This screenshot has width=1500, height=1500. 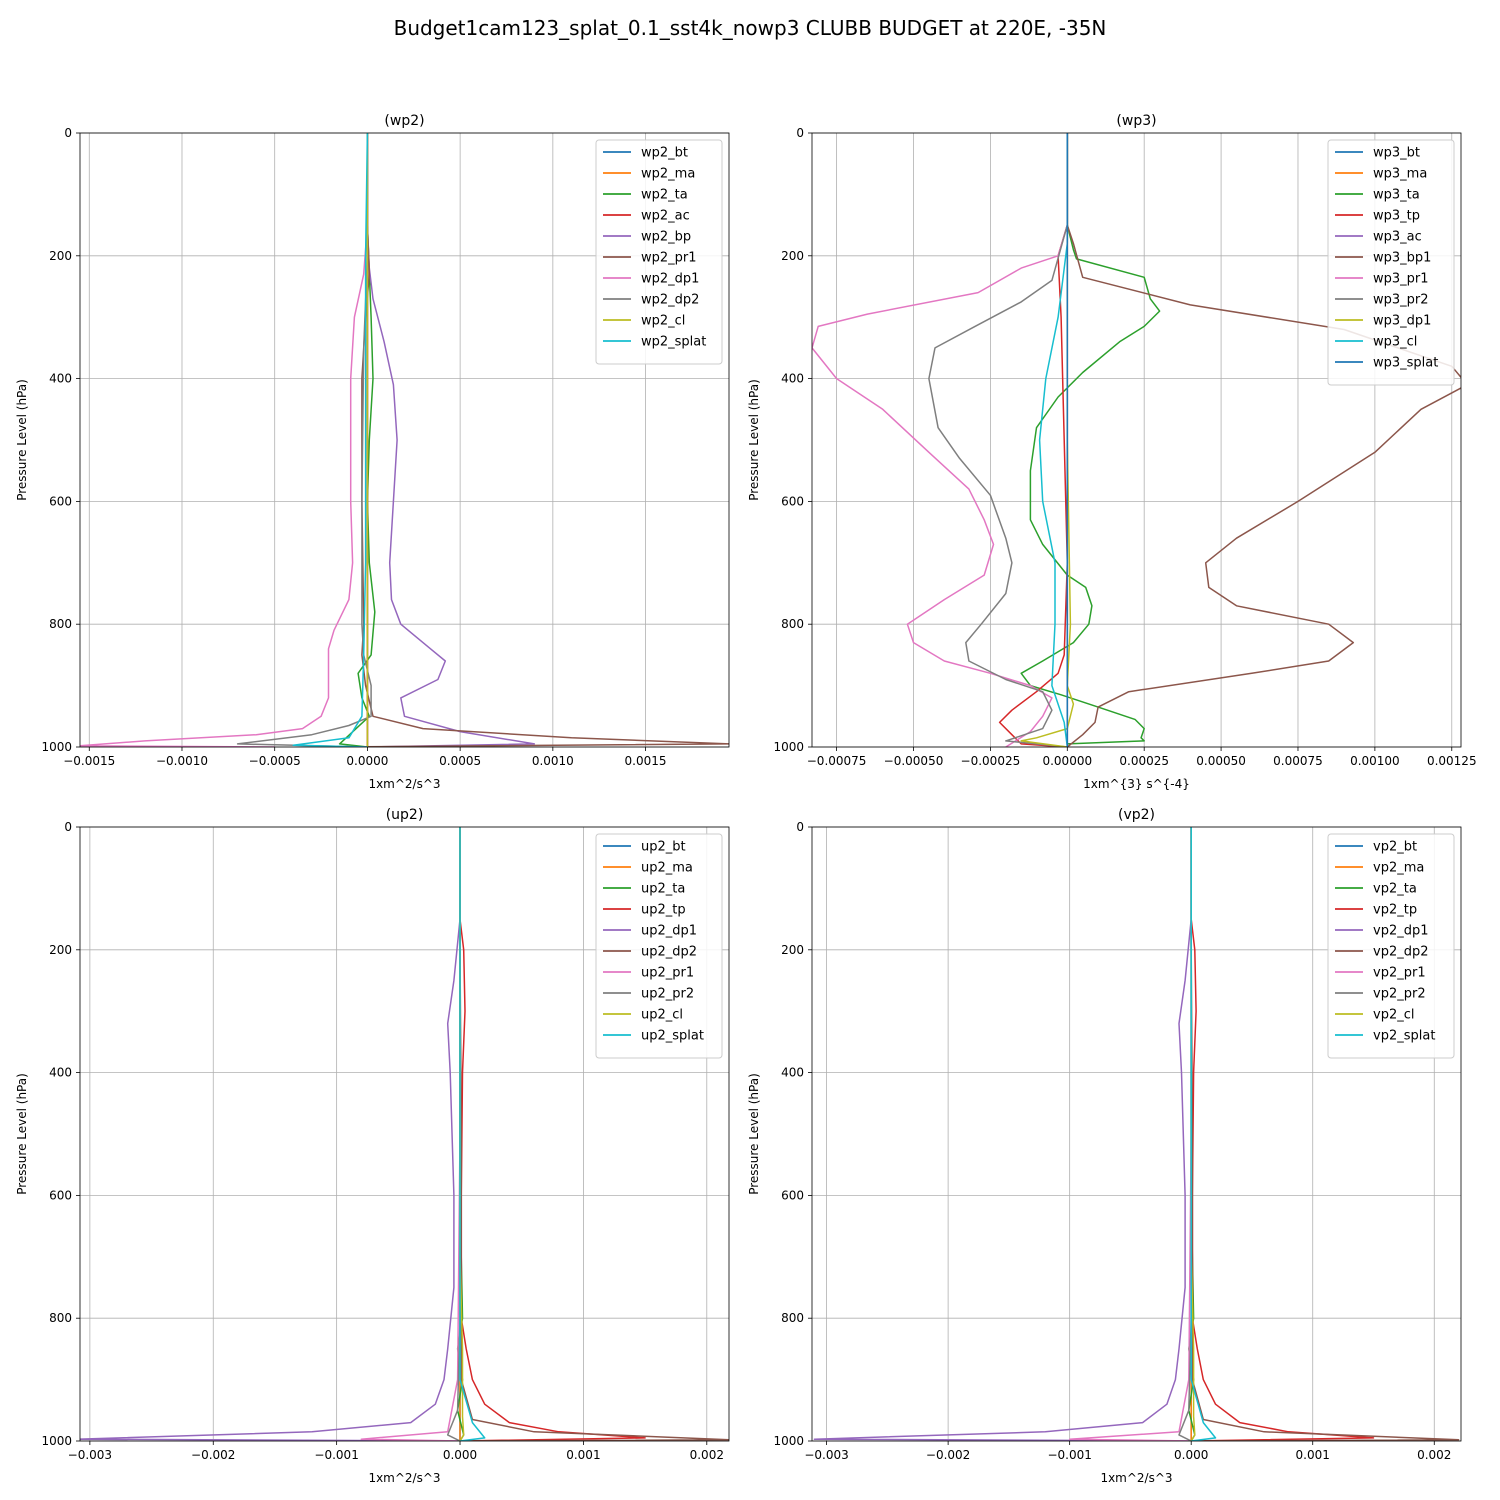 I want to click on legend-label: vp2_ta, so click(x=1395, y=889).